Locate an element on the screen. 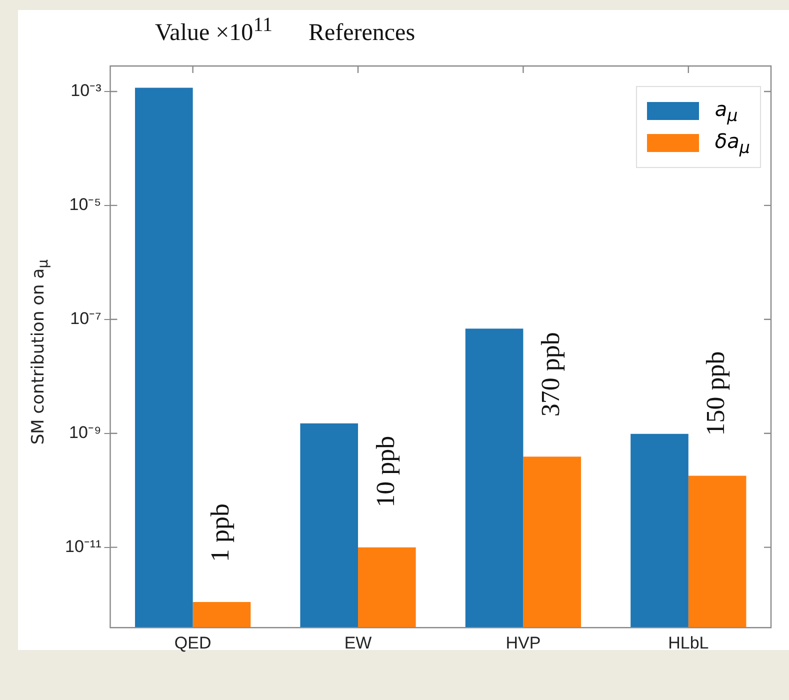  x-tick-label: QED is located at coordinates (193, 642).